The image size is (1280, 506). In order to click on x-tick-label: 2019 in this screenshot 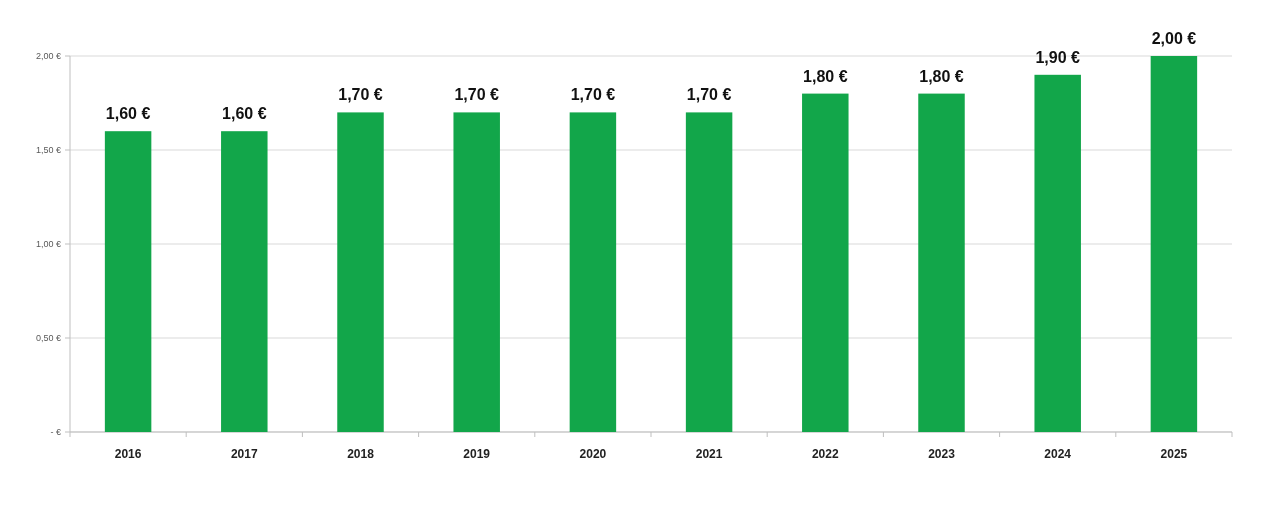, I will do `click(477, 454)`.